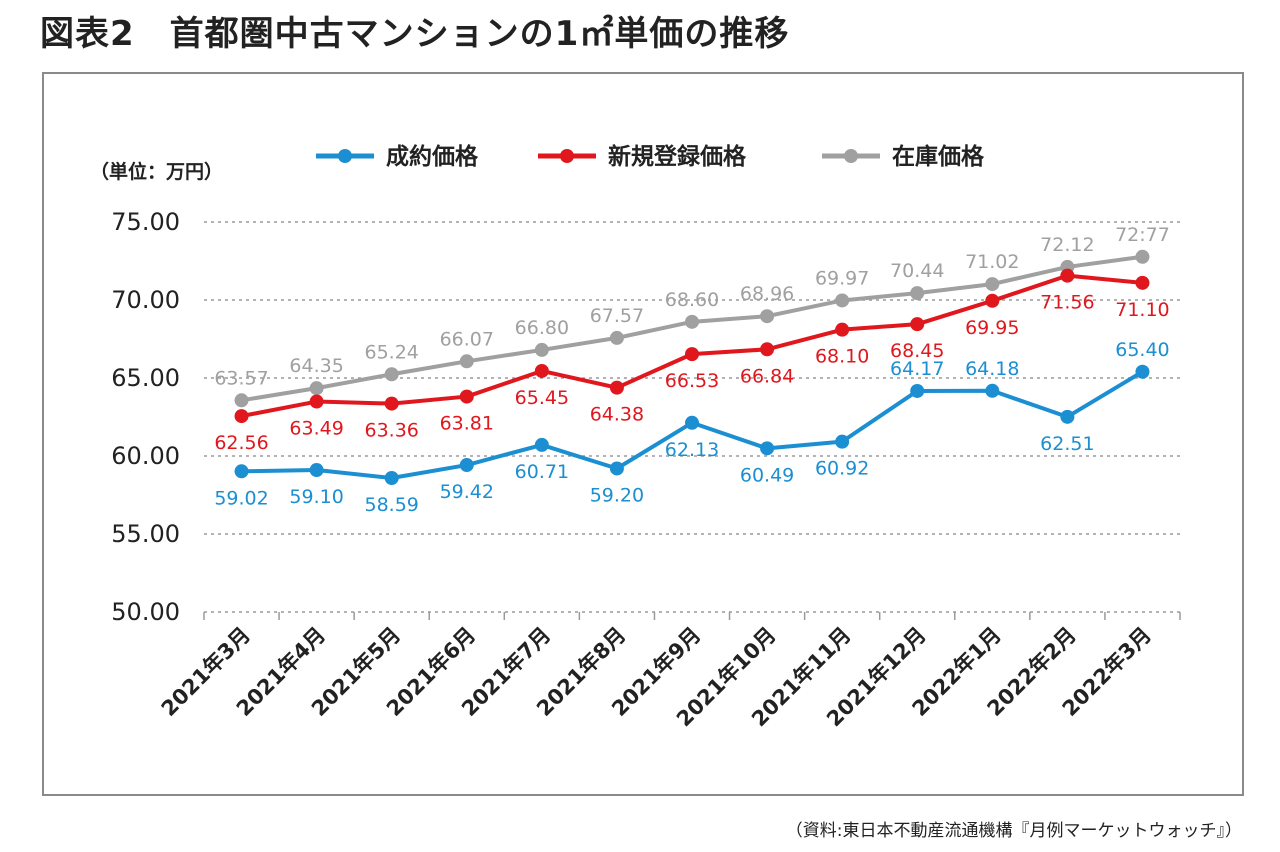 The width and height of the screenshot is (1280, 852). I want to click on source-note: （資料:東日本不動産流通機構『月例マーケットウォッチ』）, so click(1013, 831).